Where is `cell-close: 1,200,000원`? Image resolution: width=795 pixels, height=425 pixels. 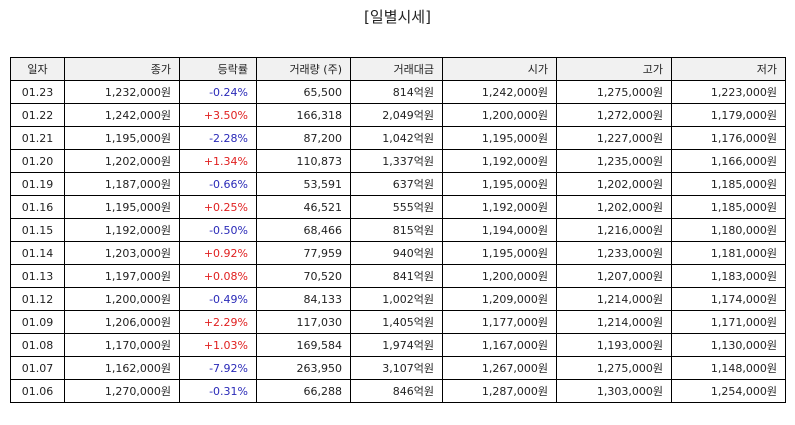
cell-close: 1,200,000원 is located at coordinates (122, 299).